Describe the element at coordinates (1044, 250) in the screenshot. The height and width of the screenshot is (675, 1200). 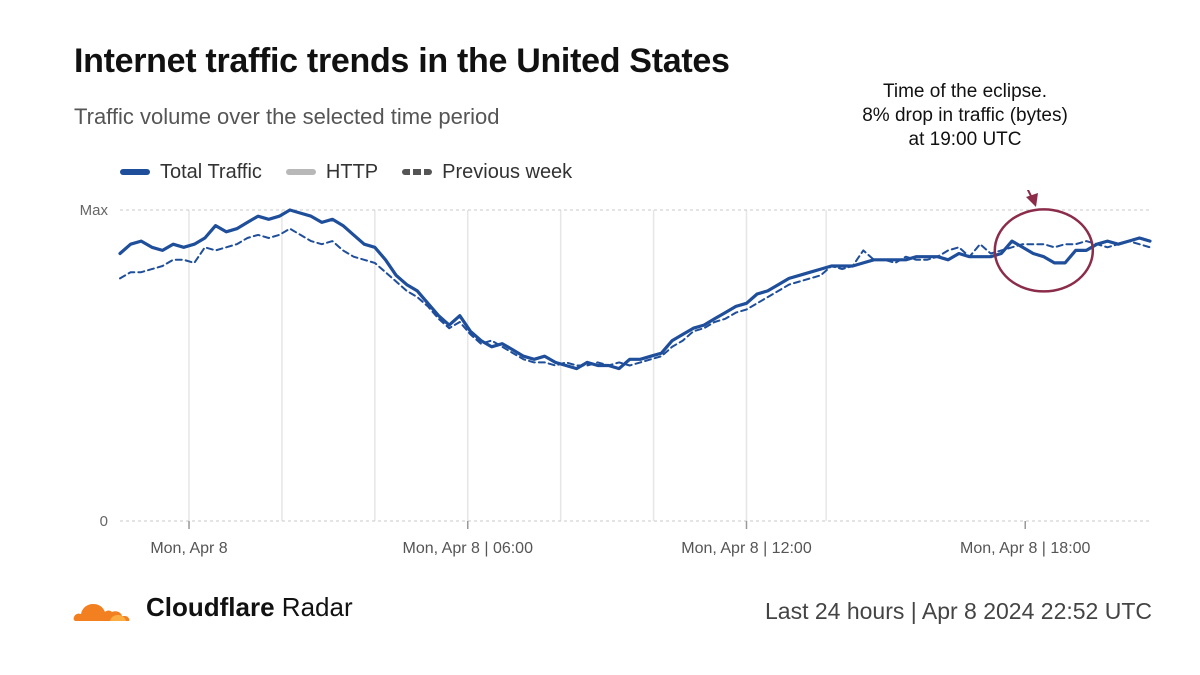
I see `eclipse-highlight-circle` at that location.